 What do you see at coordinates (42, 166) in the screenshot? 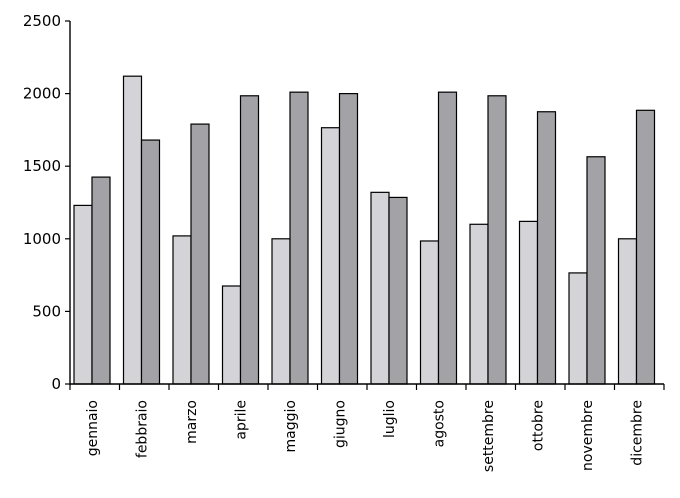
I see `y-tick-label-1500: 1500` at bounding box center [42, 166].